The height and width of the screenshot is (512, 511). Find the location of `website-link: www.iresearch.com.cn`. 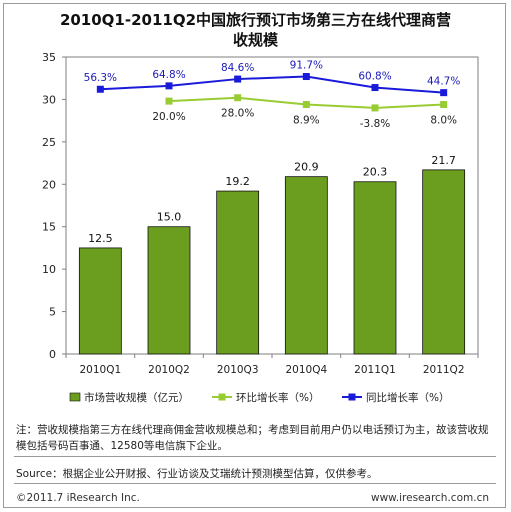

website-link: www.iresearch.com.cn is located at coordinates (429, 498).